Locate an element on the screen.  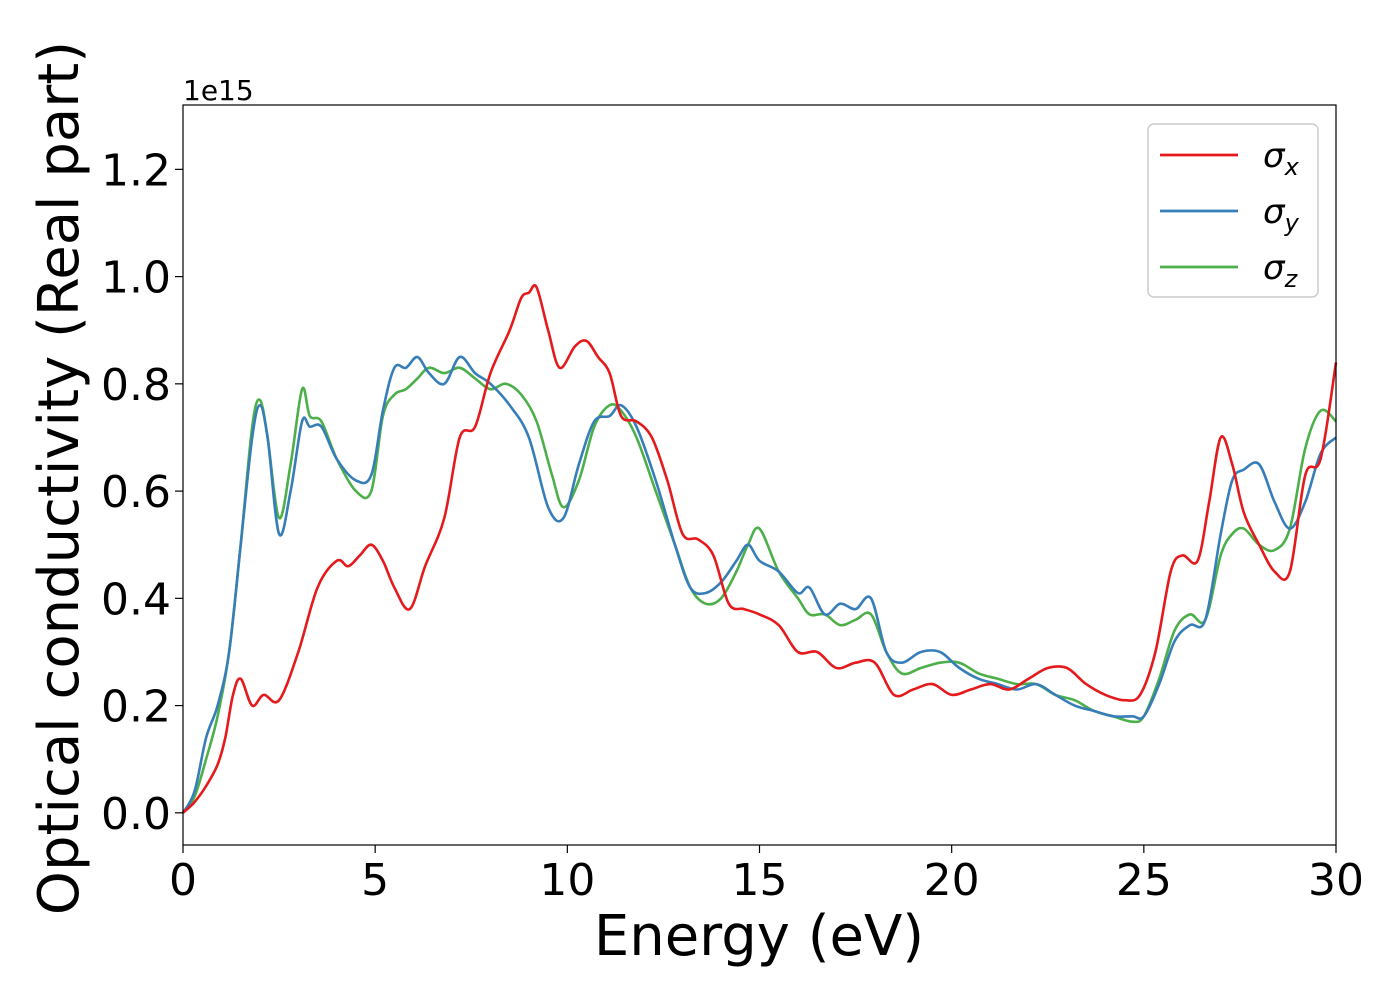
y-offset-label: 1e15 is located at coordinates (218, 90).